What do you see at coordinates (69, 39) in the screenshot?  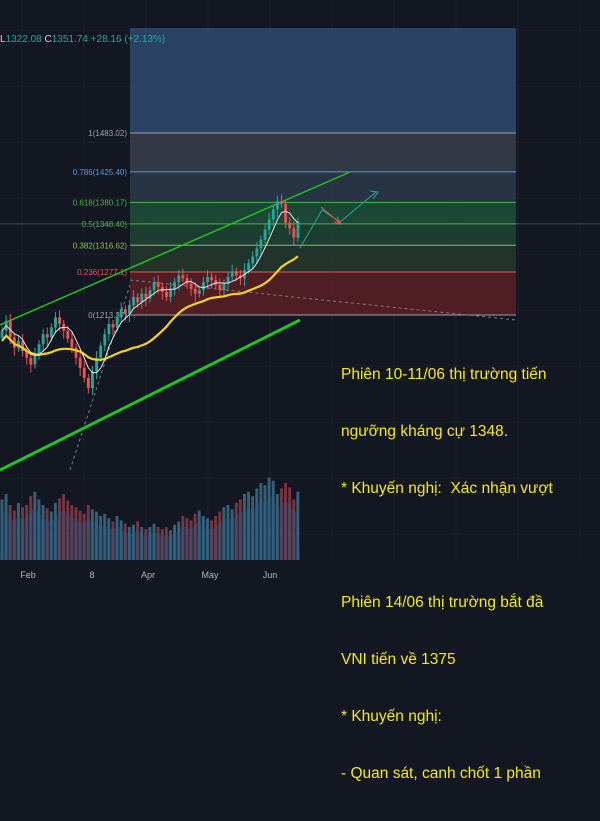 I see `close-value: 1351.74` at bounding box center [69, 39].